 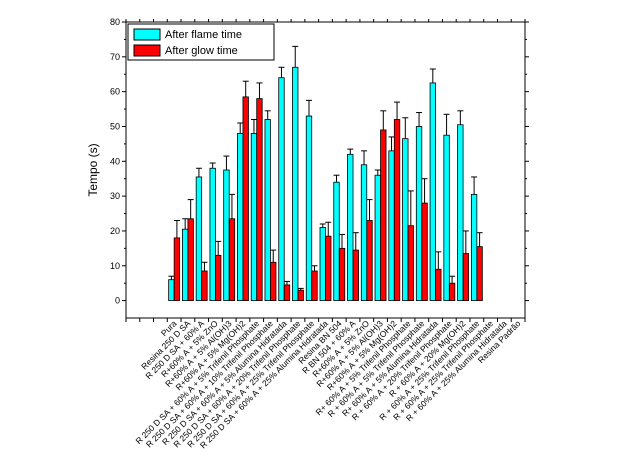 What do you see at coordinates (115, 196) in the screenshot?
I see `y-tick-label: 30` at bounding box center [115, 196].